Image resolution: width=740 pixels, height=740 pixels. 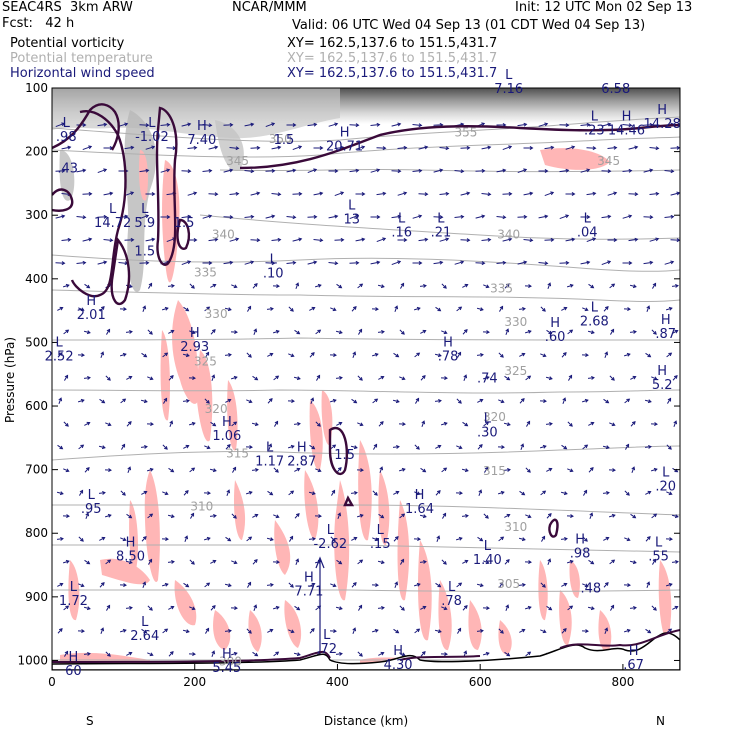 What do you see at coordinates (237, 454) in the screenshot?
I see `theta-contour-label: 315` at bounding box center [237, 454].